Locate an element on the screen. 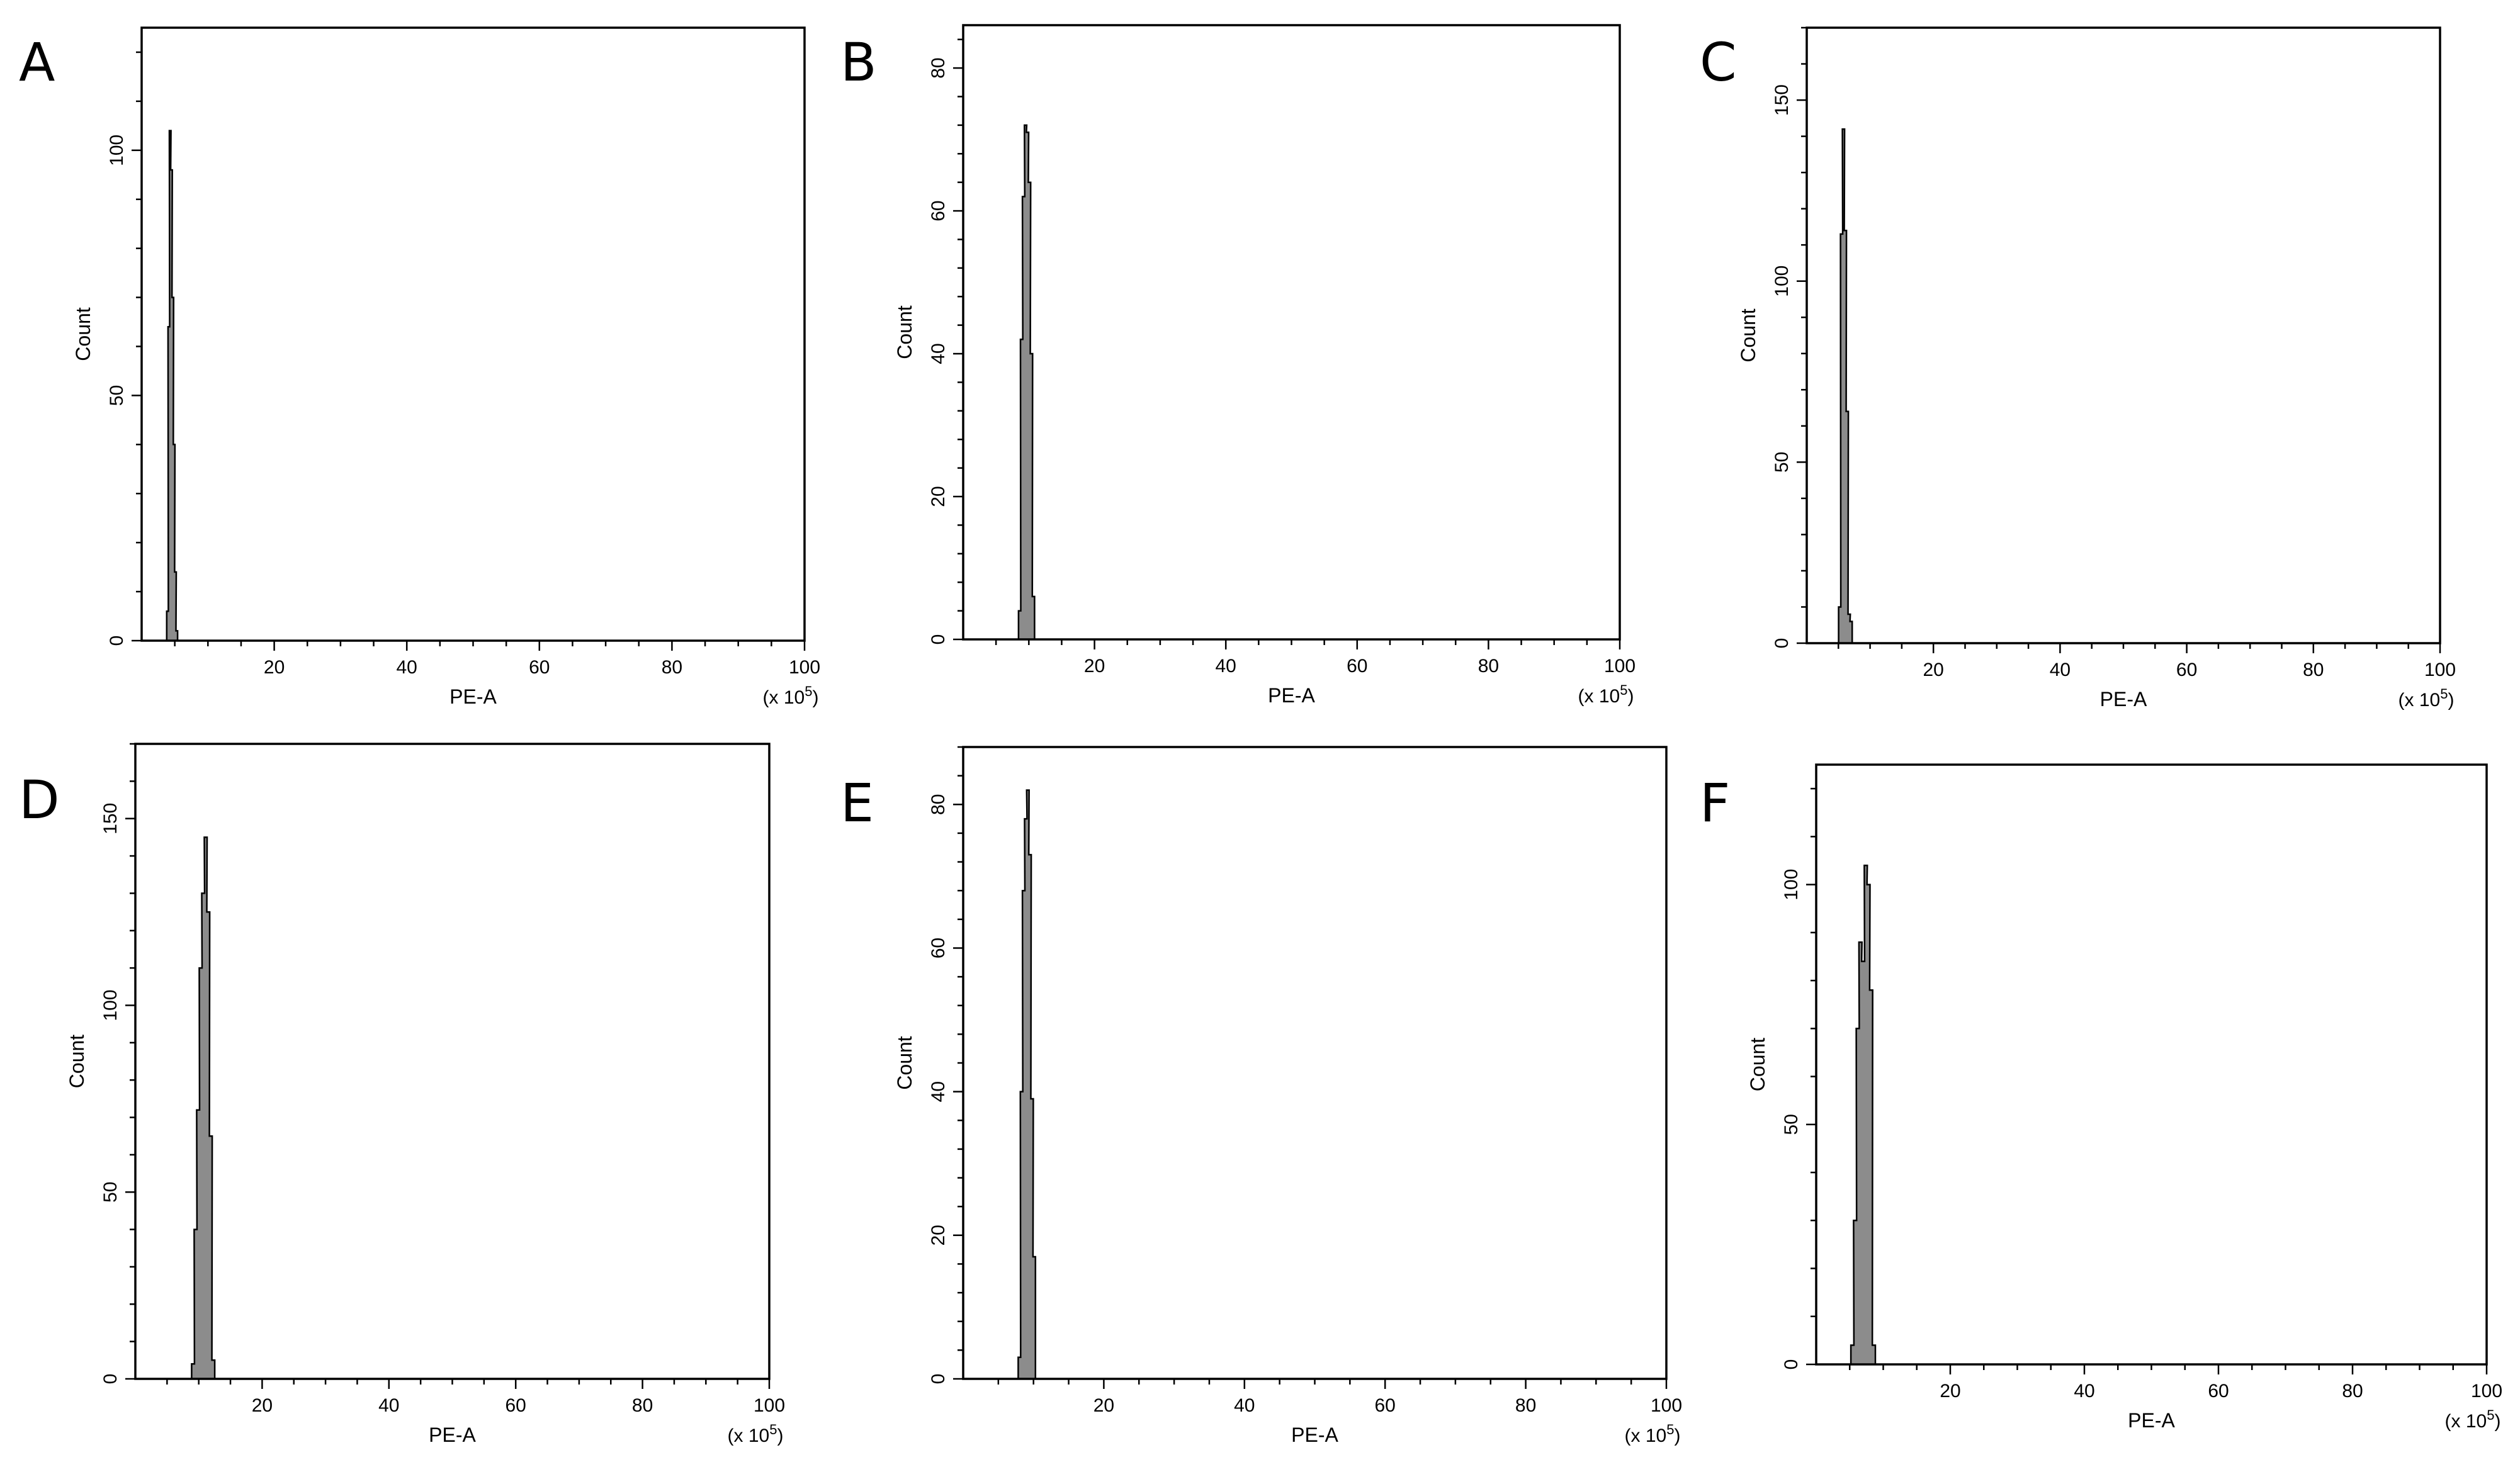  panel-letter: F is located at coordinates (1715, 803).